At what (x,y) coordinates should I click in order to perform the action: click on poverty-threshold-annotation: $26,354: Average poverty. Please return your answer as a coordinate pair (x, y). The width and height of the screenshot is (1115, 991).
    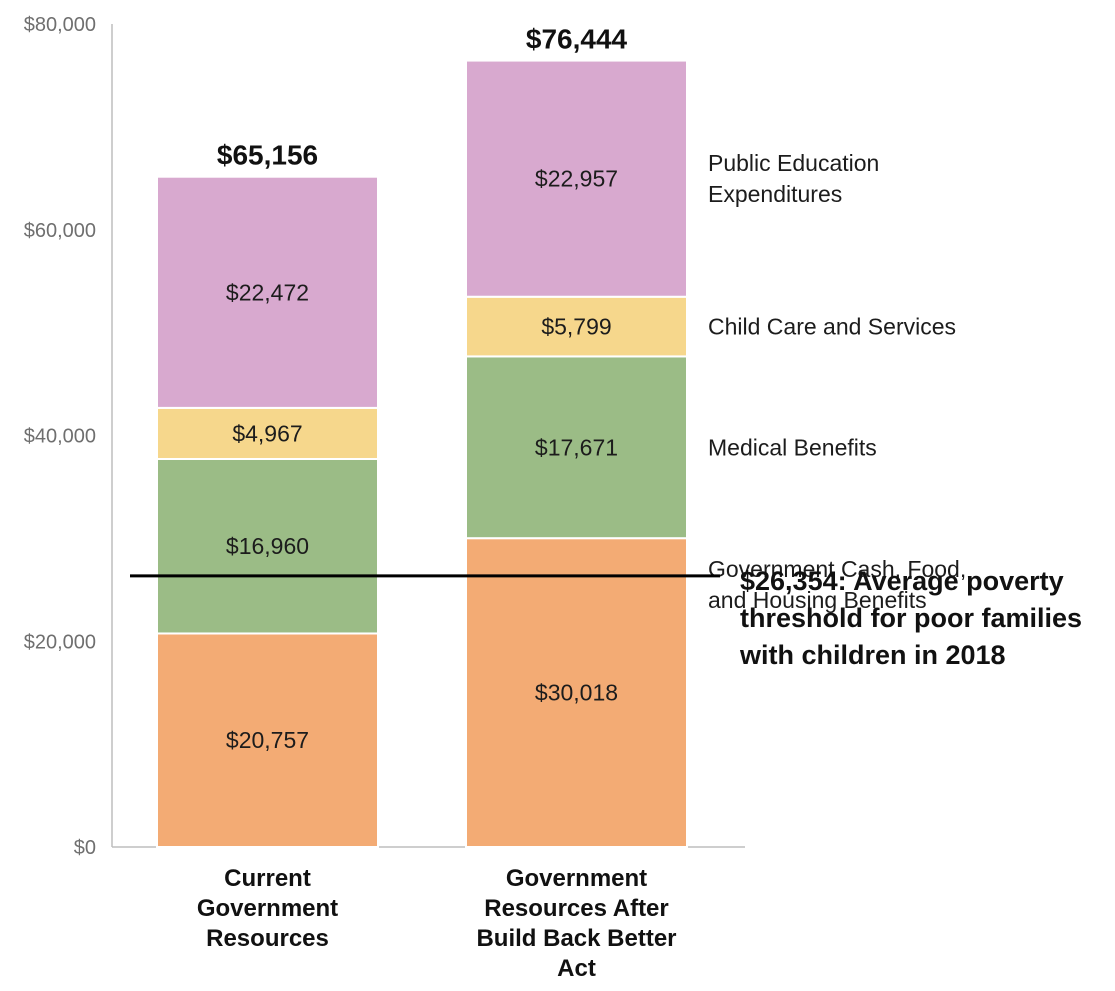
    Looking at the image, I should click on (902, 581).